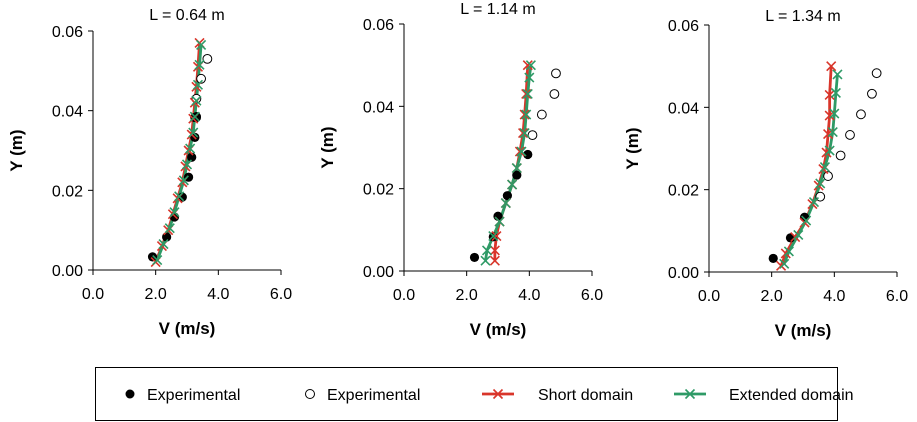 This screenshot has height=422, width=917. Describe the element at coordinates (497, 9) in the screenshot. I see `panel-title: L = 1.14 m` at that location.